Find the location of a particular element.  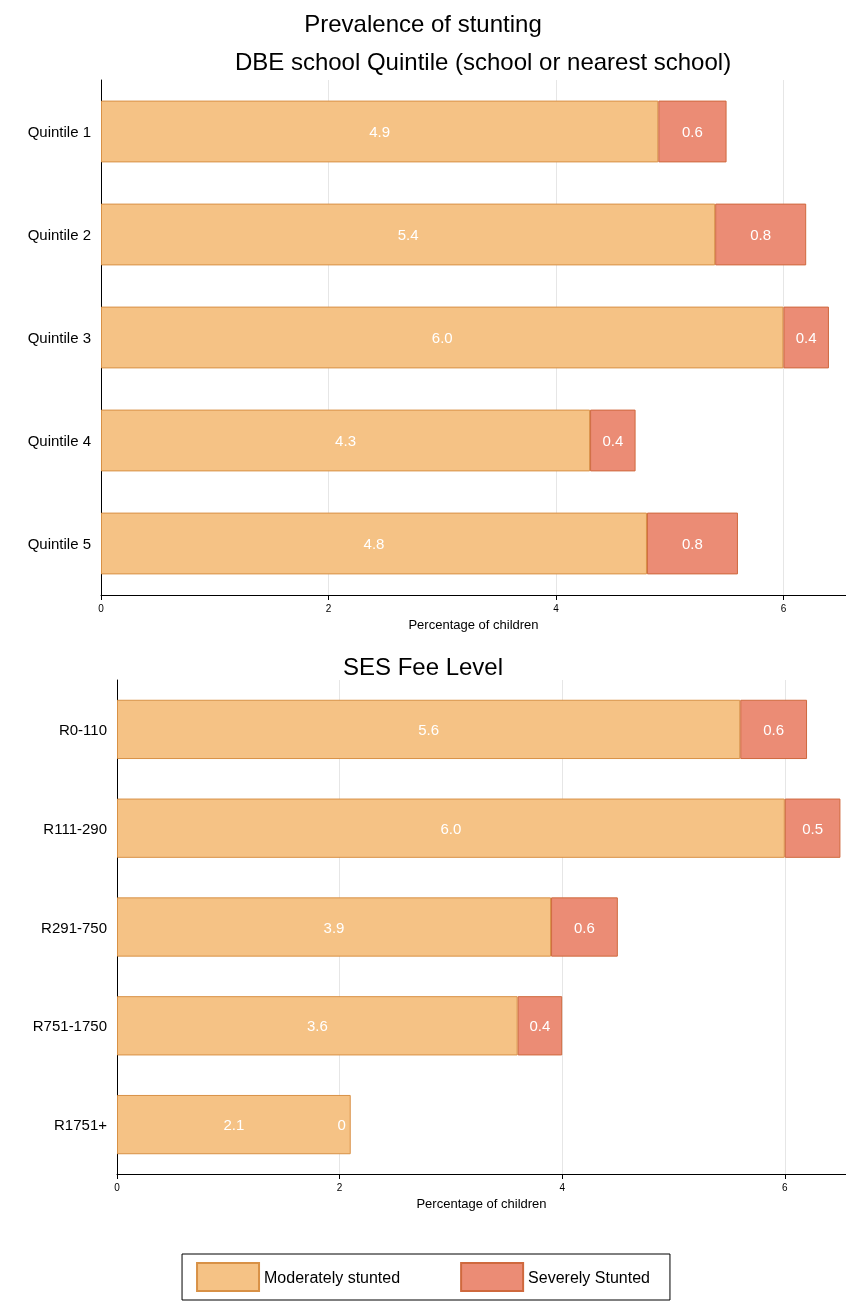

y-tick-label: R1751+ is located at coordinates (81, 1125).